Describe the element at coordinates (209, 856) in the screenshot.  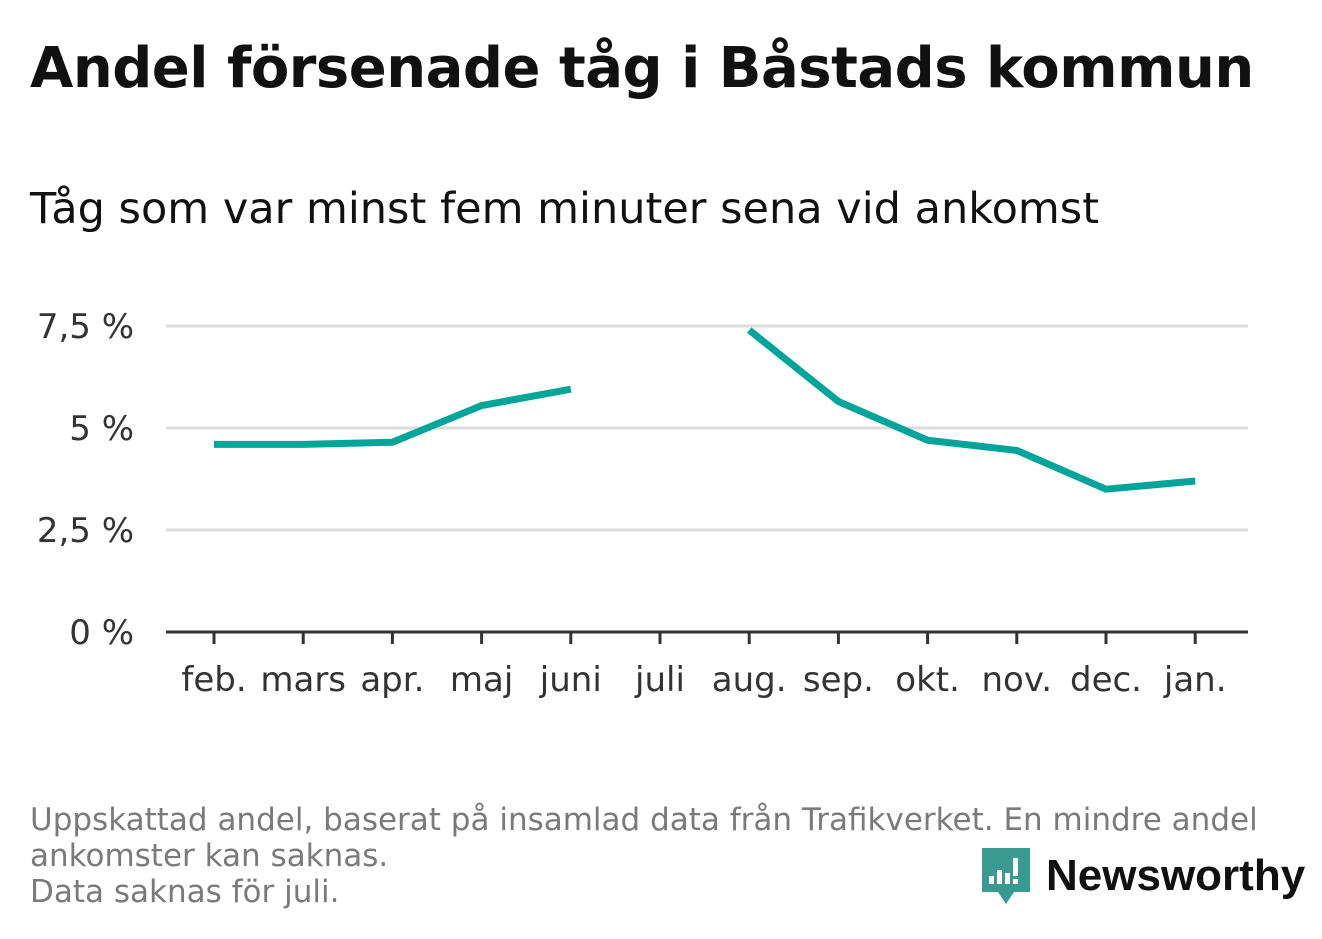
I see `footnote-line-2: ankomster kan saknas.` at that location.